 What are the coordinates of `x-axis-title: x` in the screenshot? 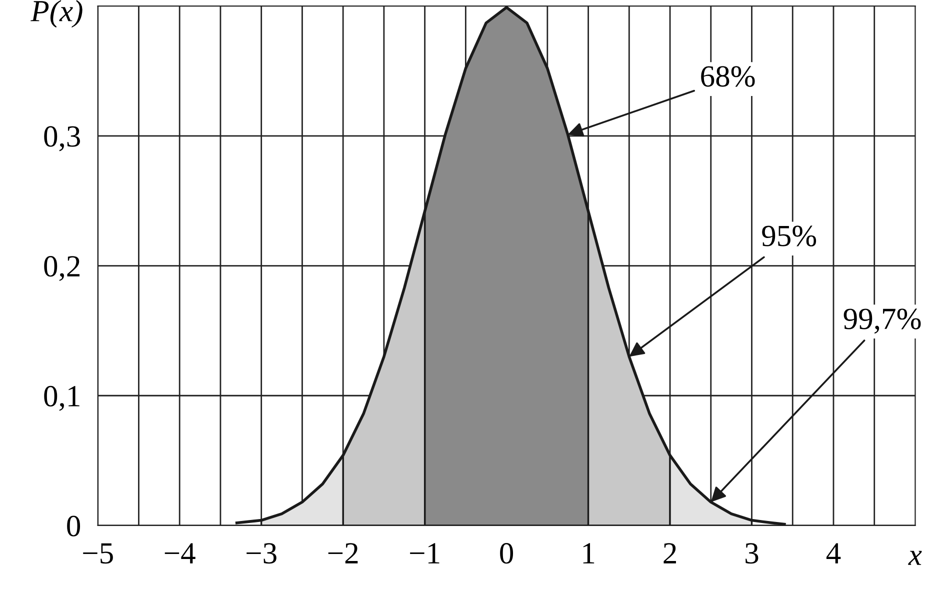 It's located at (915, 557).